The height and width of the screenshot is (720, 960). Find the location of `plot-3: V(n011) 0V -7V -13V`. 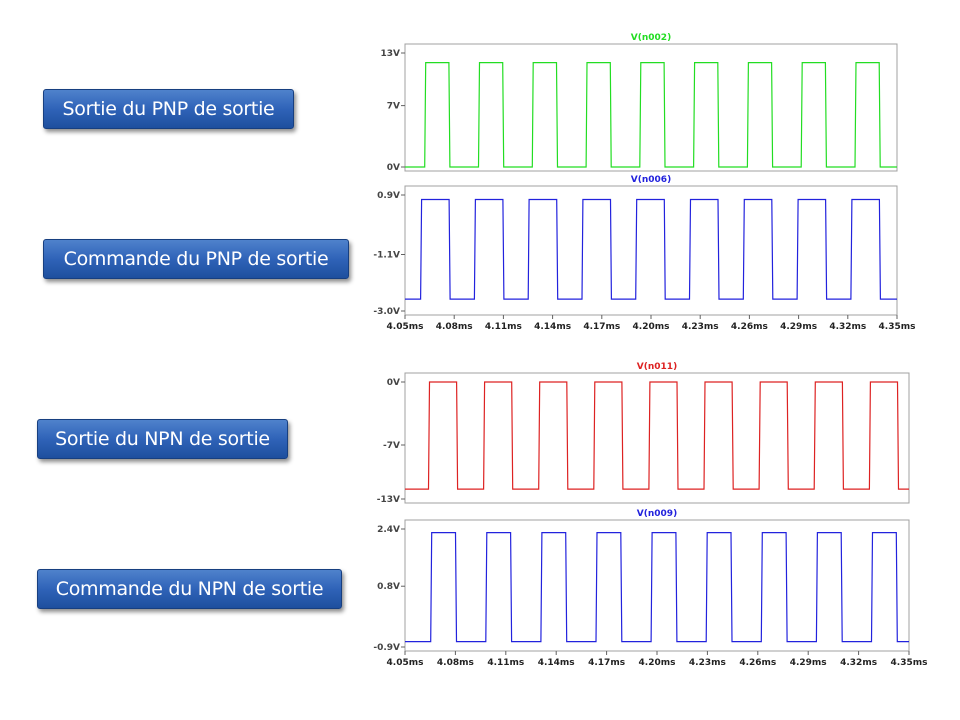

plot-3: V(n011) 0V -7V -13V is located at coordinates (643, 433).